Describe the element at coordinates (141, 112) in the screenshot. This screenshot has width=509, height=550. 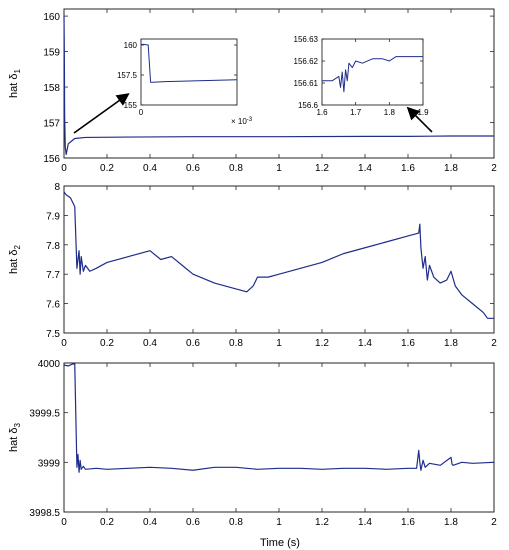
I see `inset-1-x-tick-label: 0` at that location.